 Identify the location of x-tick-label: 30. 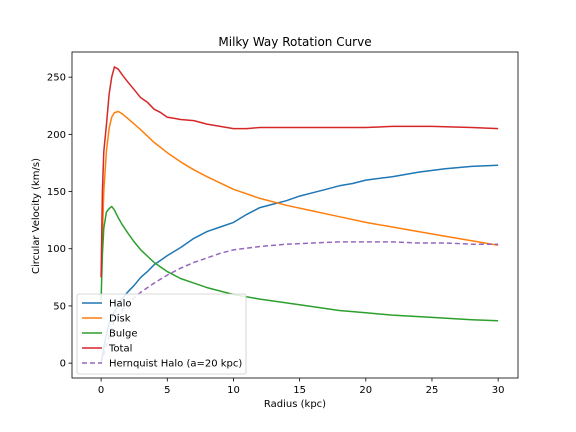
(498, 390).